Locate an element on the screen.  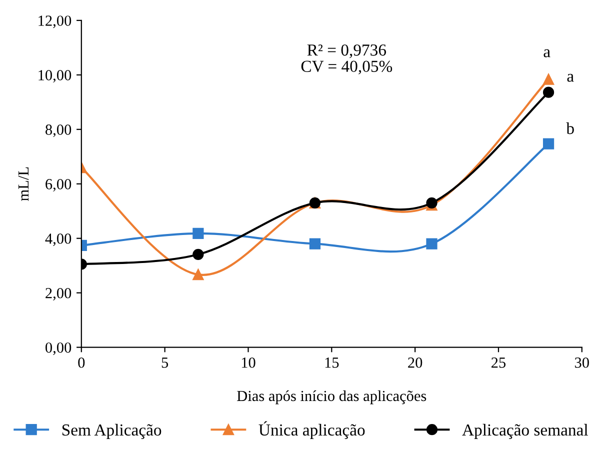
annotation: R² = 0,9736 CV = 40,05% is located at coordinates (346, 59).